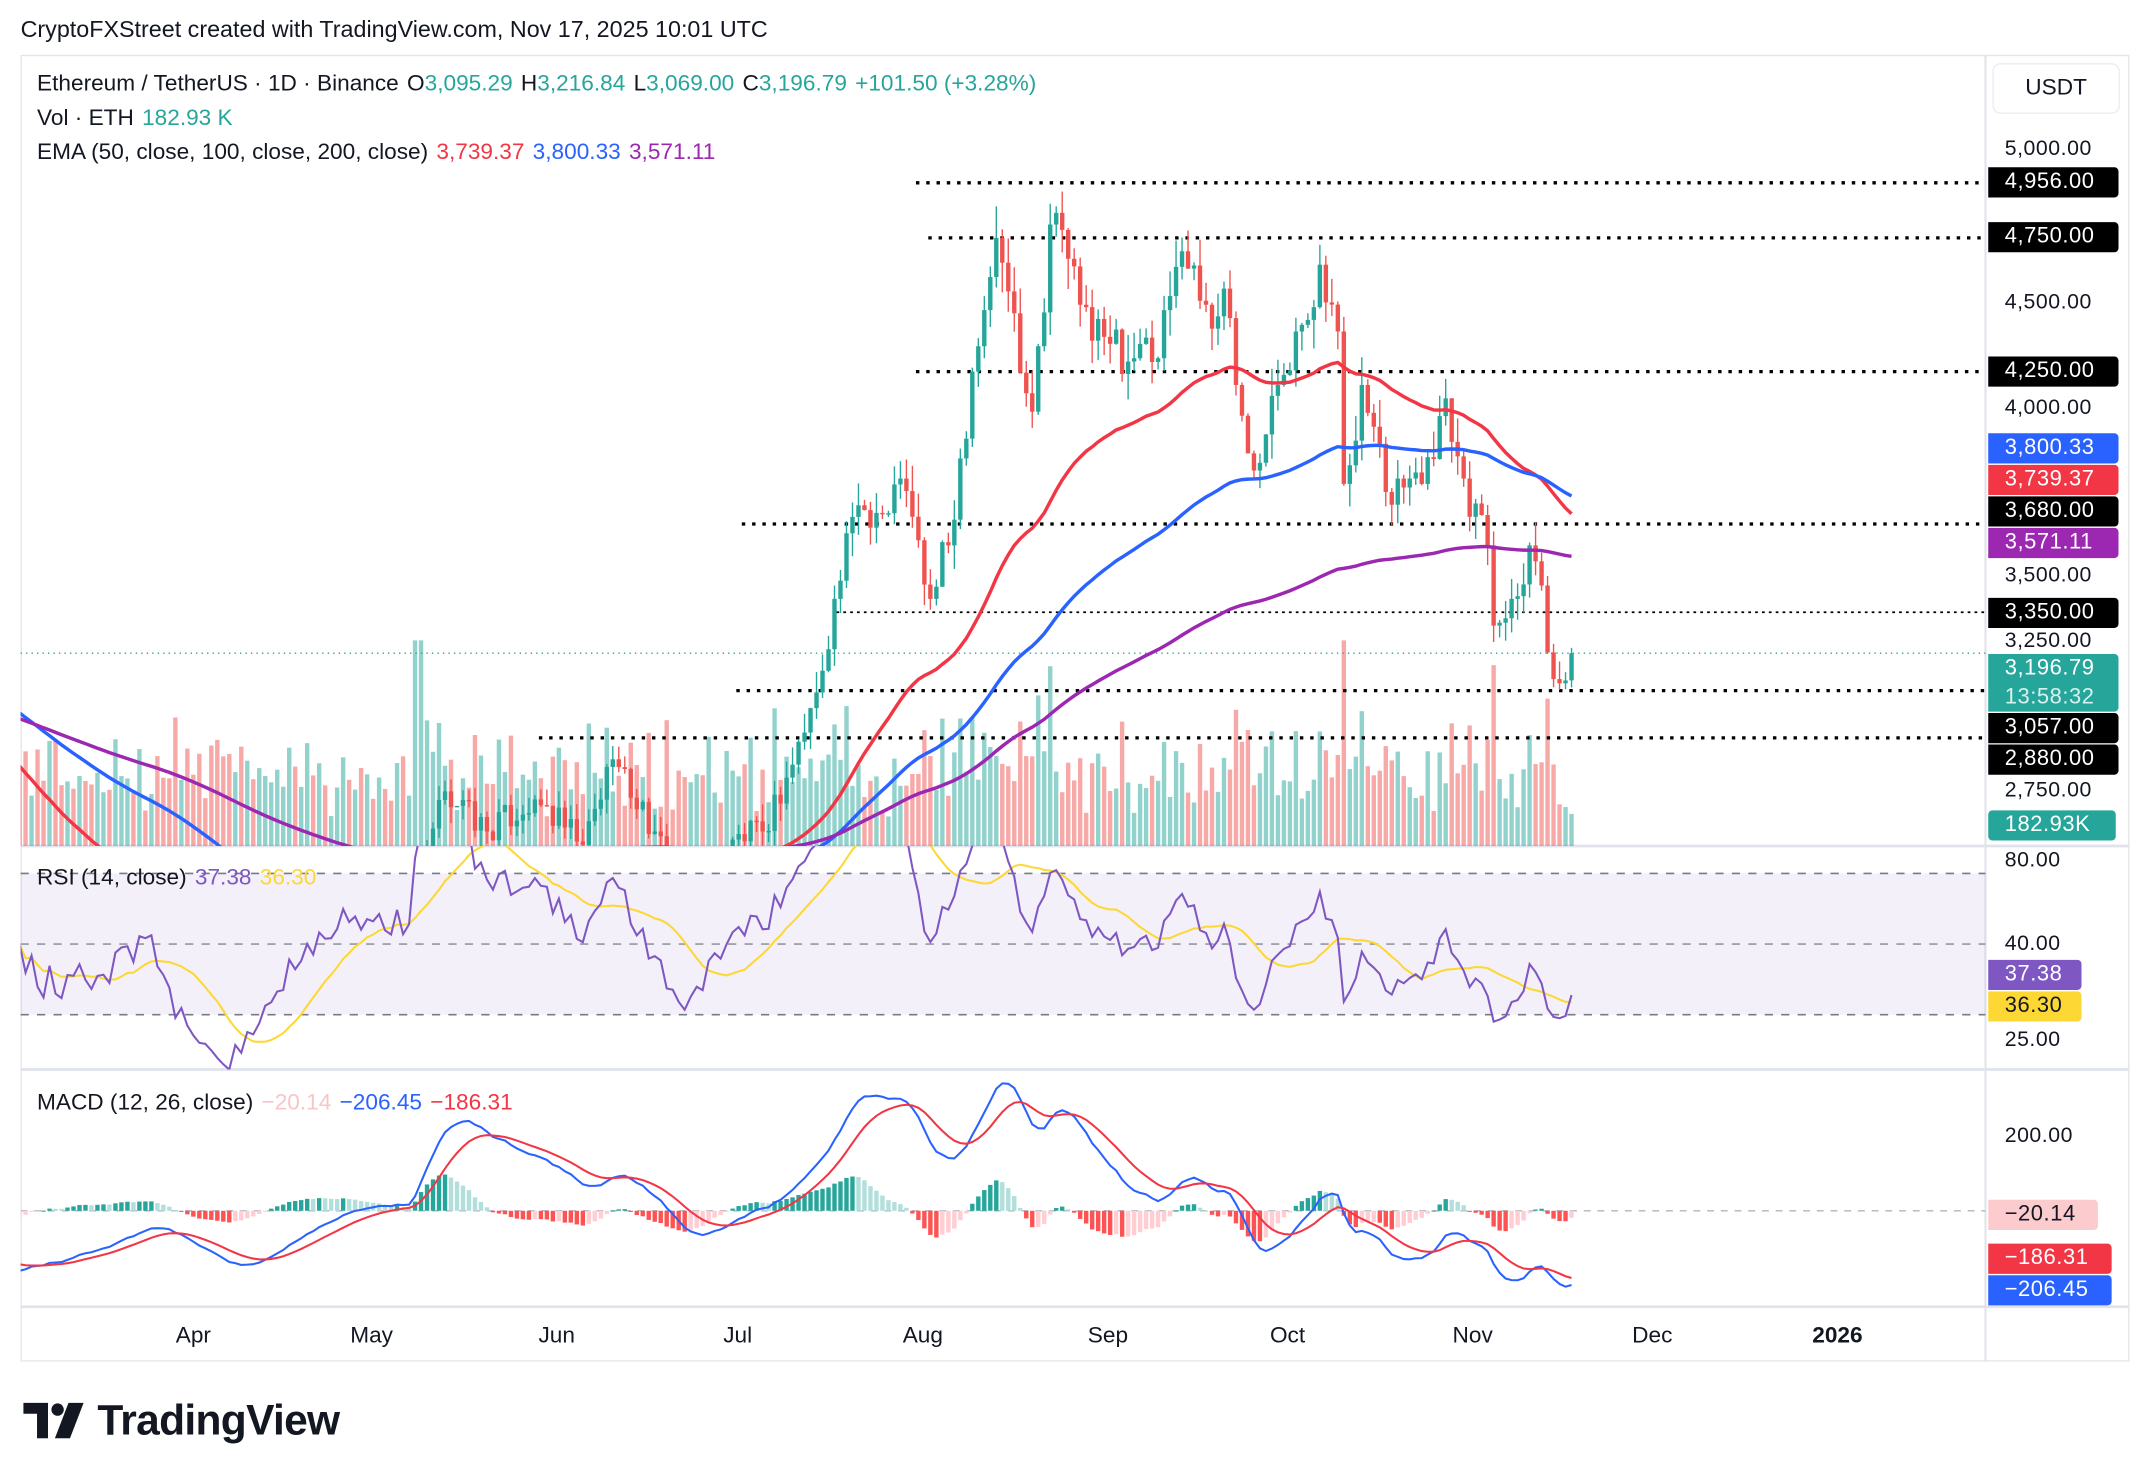 The width and height of the screenshot is (2150, 1484). Describe the element at coordinates (416, 83) in the screenshot. I see `open-label: O` at that location.